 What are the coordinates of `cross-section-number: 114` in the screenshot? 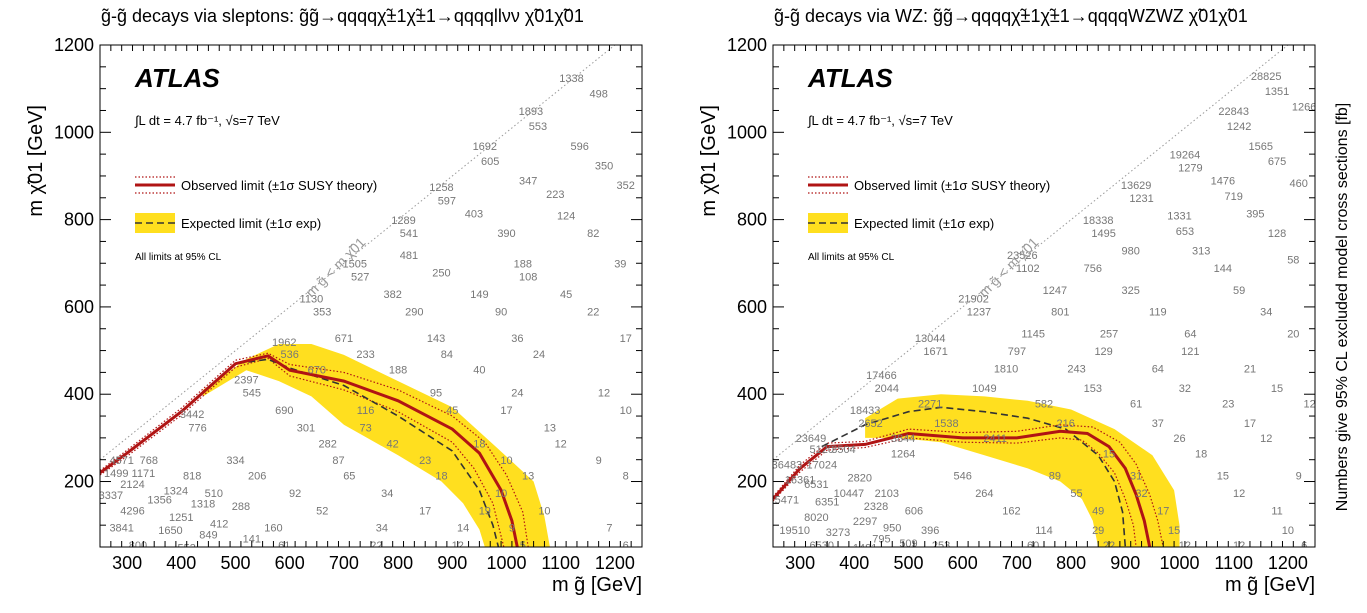 It's located at (1044, 531).